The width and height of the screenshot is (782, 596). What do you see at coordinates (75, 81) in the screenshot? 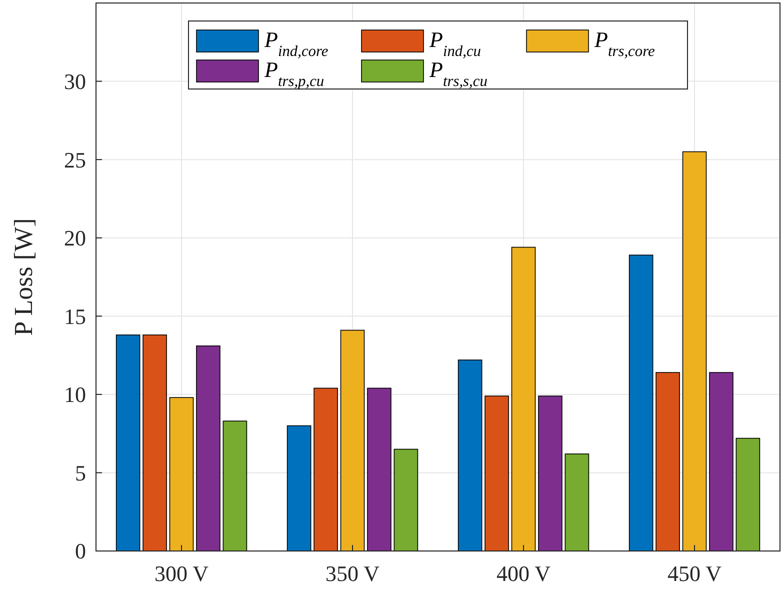
I see `y-tick-label: 30` at bounding box center [75, 81].